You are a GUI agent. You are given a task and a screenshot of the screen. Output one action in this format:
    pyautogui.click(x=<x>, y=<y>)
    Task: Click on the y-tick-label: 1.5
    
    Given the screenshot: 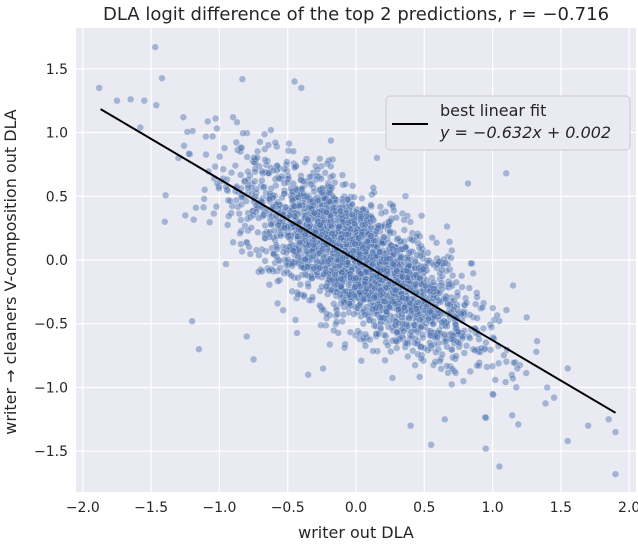 What is the action you would take?
    pyautogui.click(x=57, y=70)
    